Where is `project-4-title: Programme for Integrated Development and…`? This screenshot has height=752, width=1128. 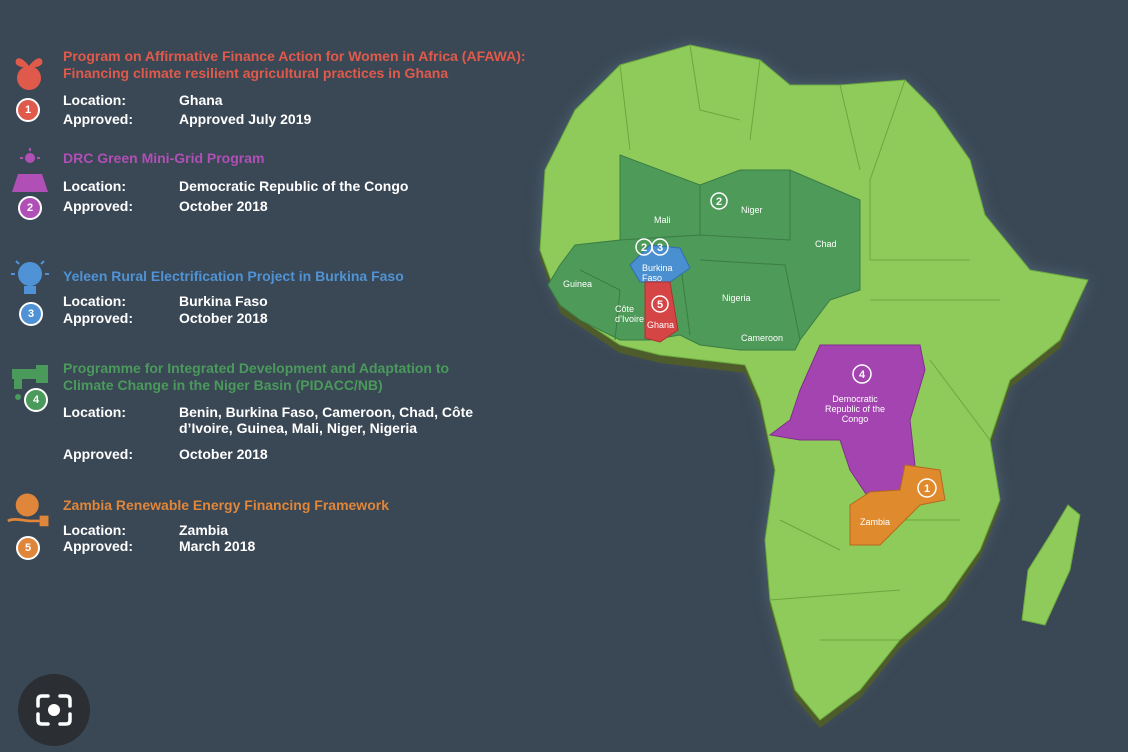
project-4-title: Programme for Integrated Development and… is located at coordinates (256, 376).